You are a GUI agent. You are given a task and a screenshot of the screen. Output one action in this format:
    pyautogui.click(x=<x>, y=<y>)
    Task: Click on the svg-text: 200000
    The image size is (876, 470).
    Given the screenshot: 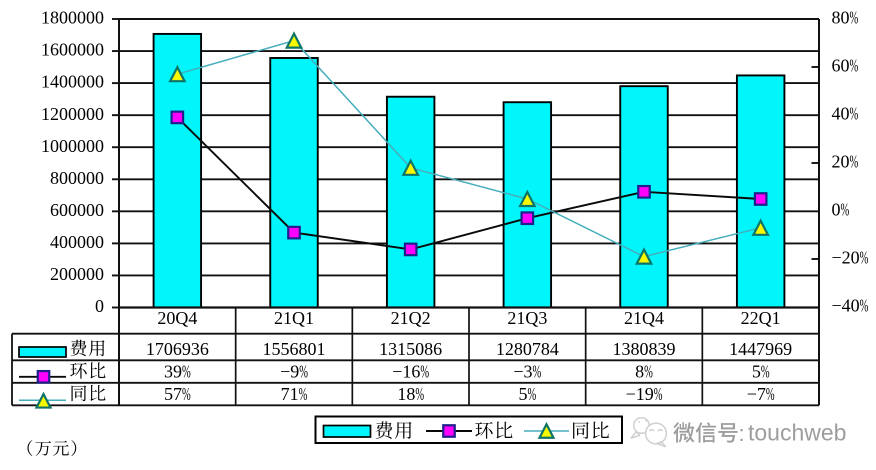 What is the action you would take?
    pyautogui.click(x=77, y=274)
    